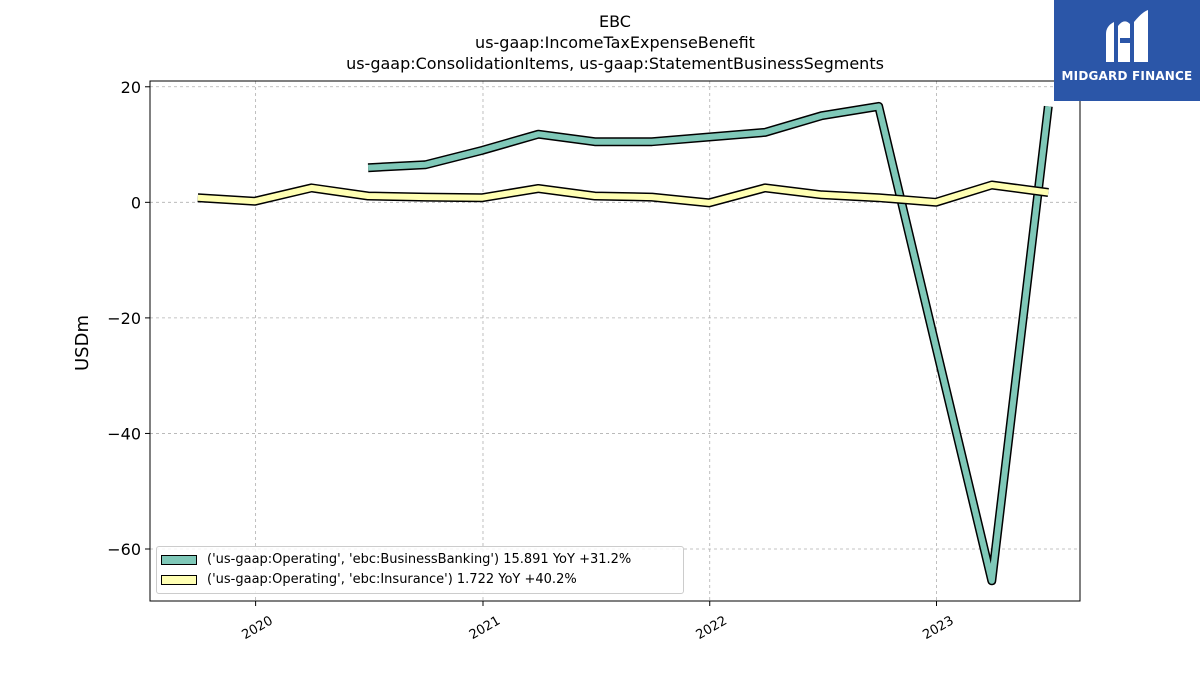 Image resolution: width=1200 pixels, height=675 pixels. What do you see at coordinates (615, 42) in the screenshot?
I see `chart-subtitle-metric: us-gaap:IncomeTaxExpenseBenefit` at bounding box center [615, 42].